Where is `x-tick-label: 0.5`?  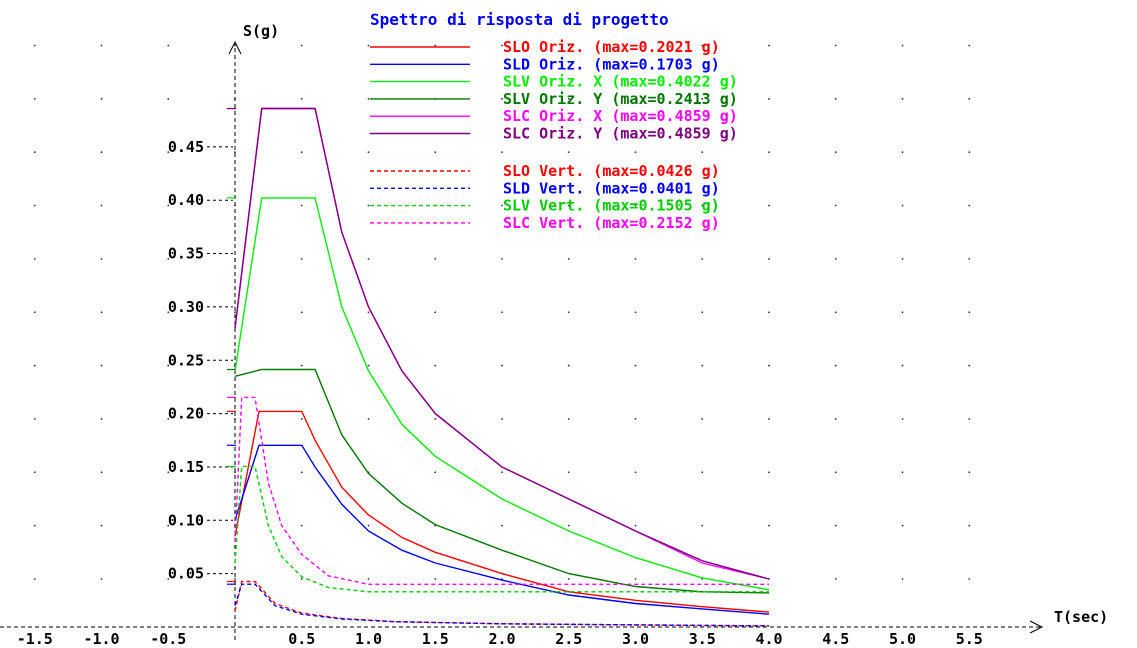
x-tick-label: 0.5 is located at coordinates (301, 639).